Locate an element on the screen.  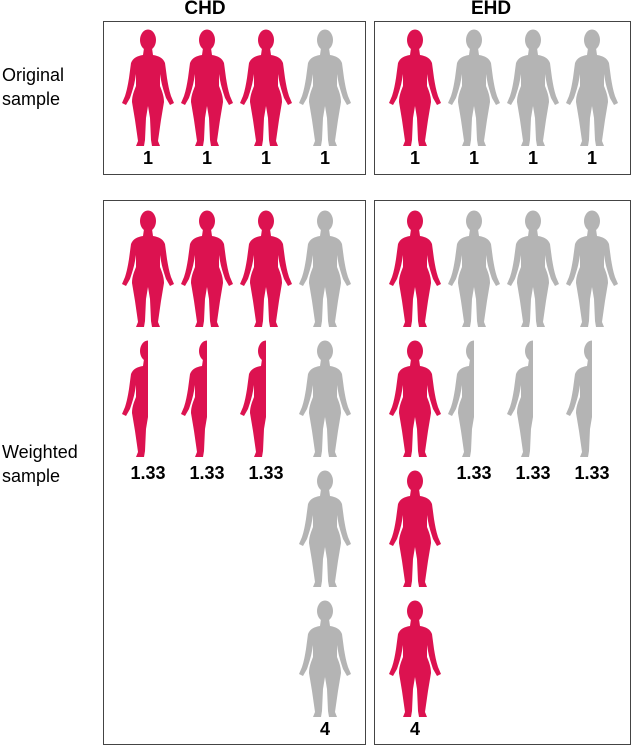
column-header-ehd: EHD is located at coordinates (491, 9).